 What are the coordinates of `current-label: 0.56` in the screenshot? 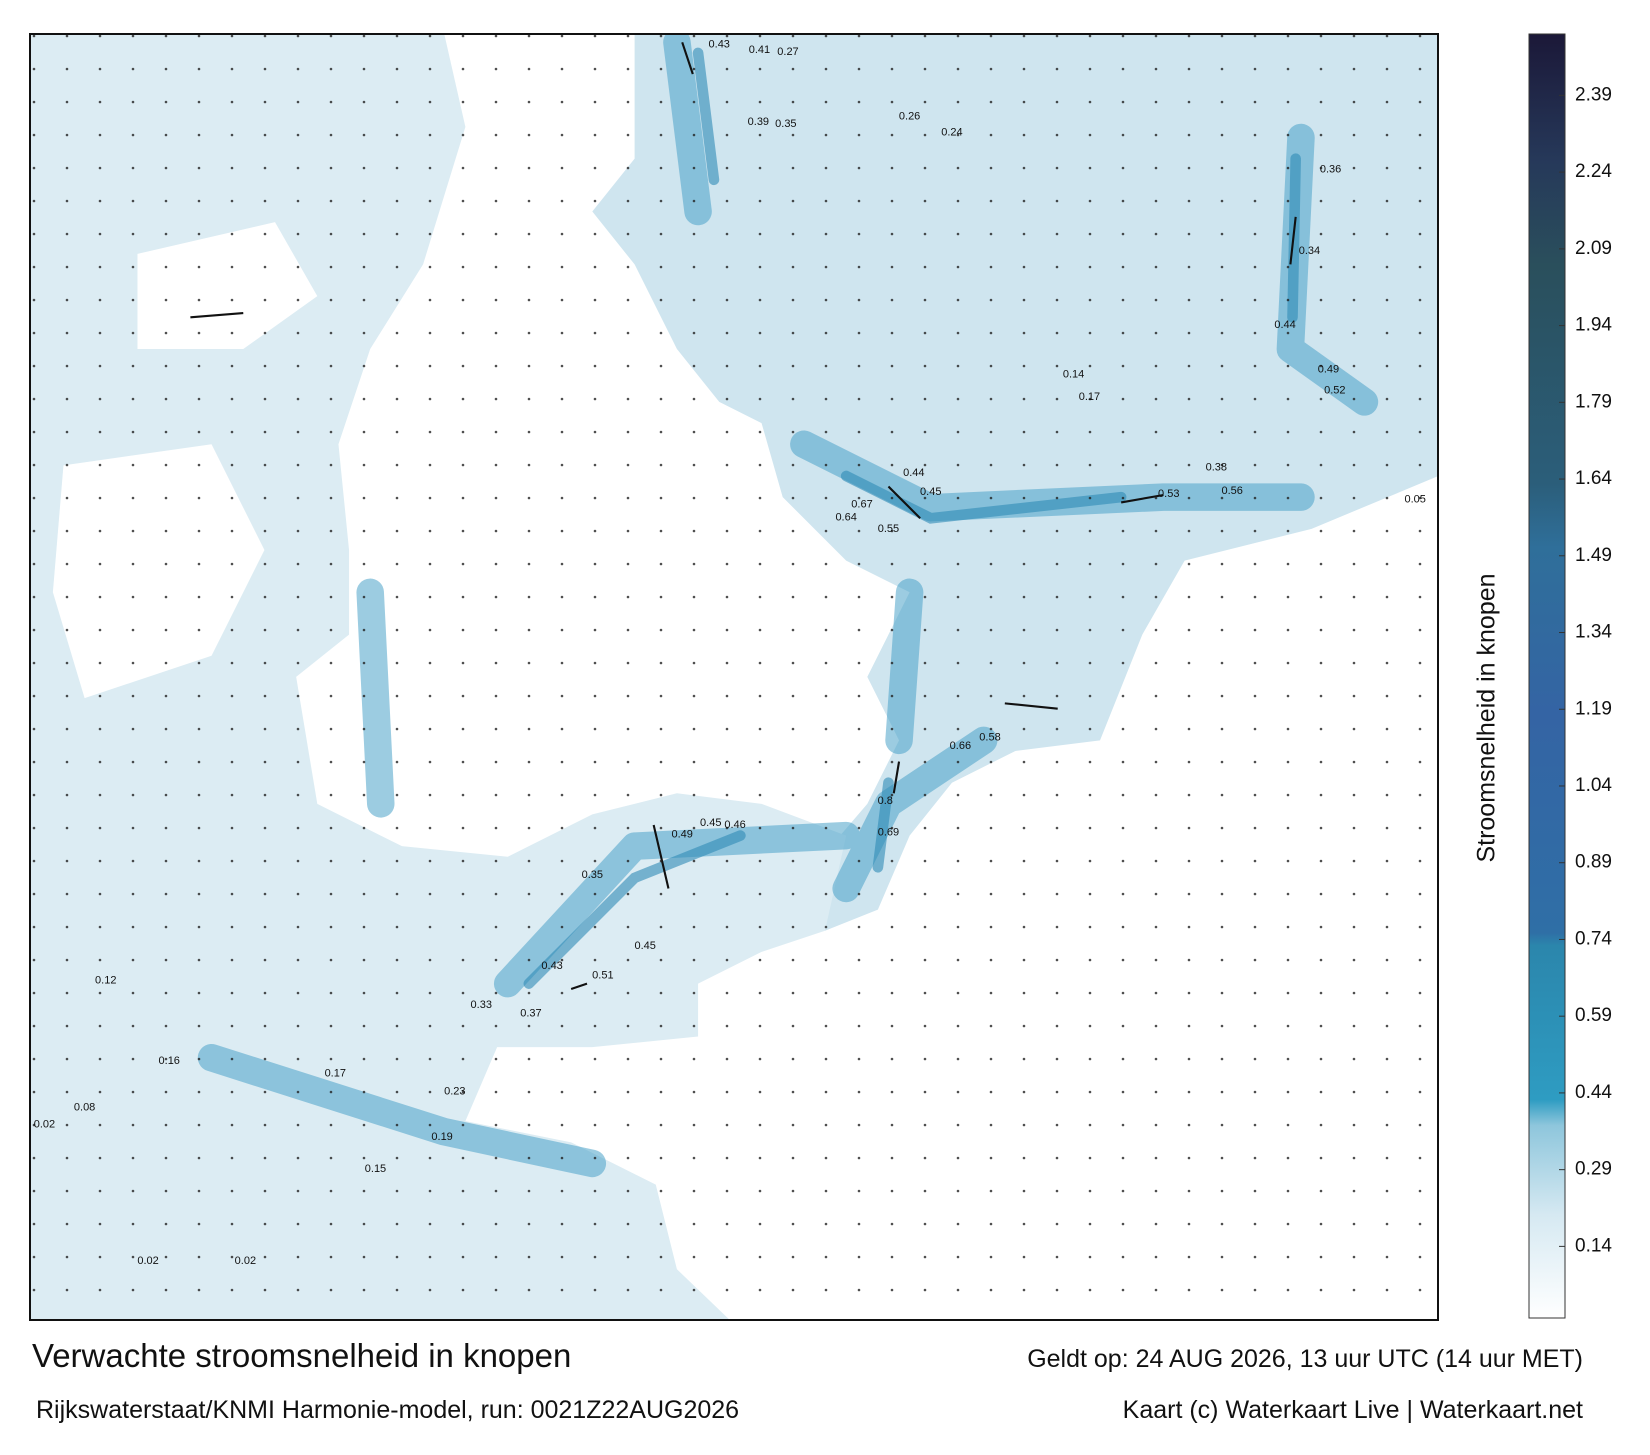 It's located at (1232, 491).